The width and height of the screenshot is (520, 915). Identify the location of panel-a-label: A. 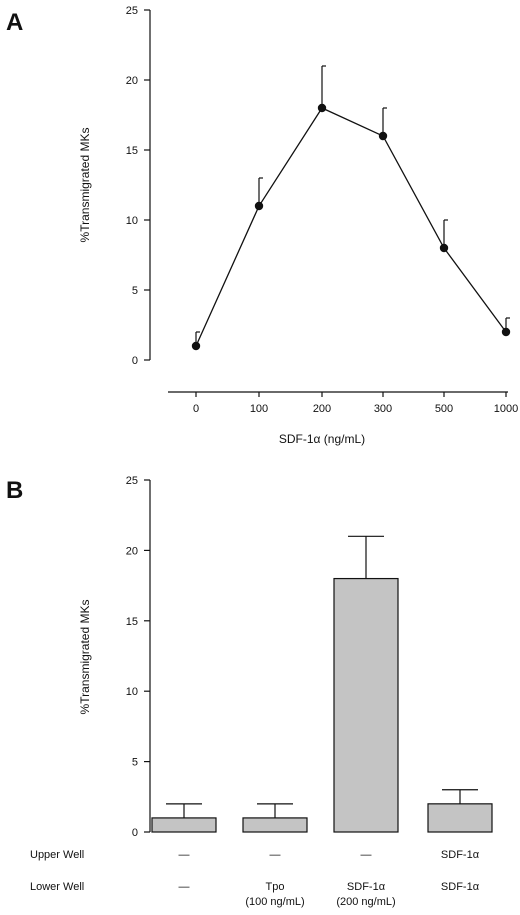
(14, 22).